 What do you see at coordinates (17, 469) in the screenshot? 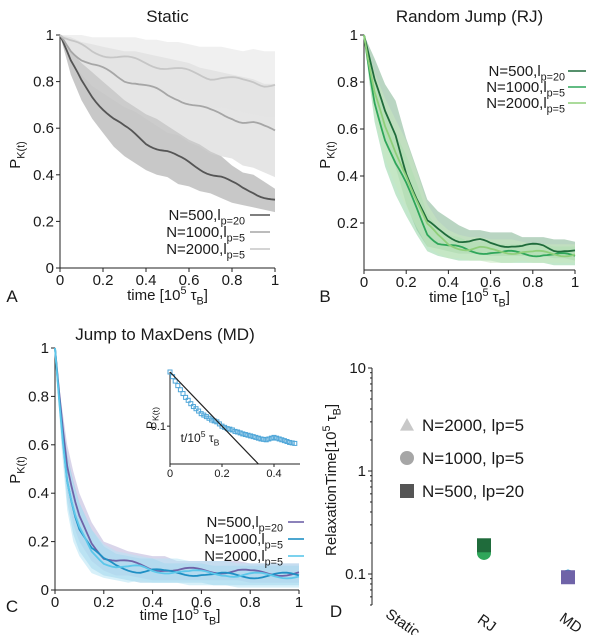
I see `y-axis-label: PK(t)` at bounding box center [17, 469].